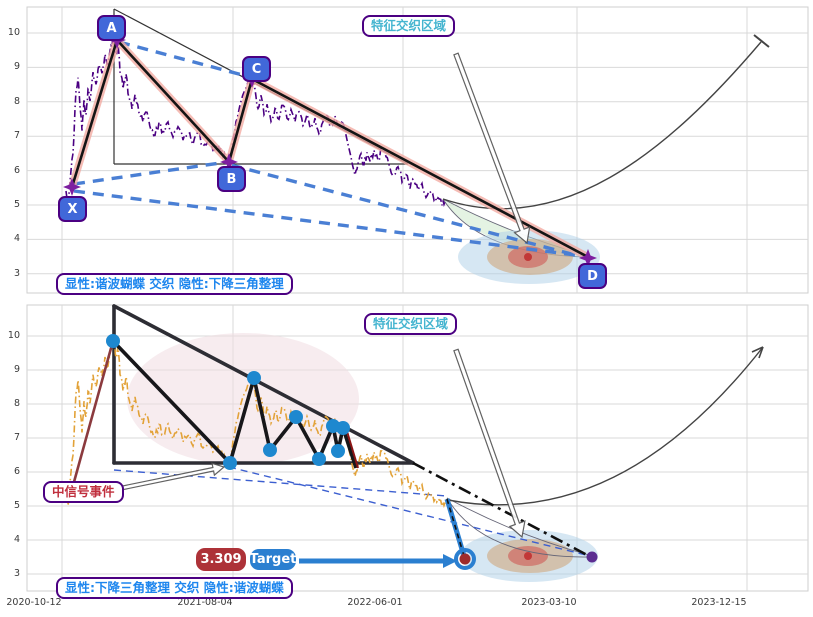 Image resolution: width=813 pixels, height=617 pixels. Describe the element at coordinates (34, 602) in the screenshot. I see `x-tick-label: 2020-10-12` at that location.